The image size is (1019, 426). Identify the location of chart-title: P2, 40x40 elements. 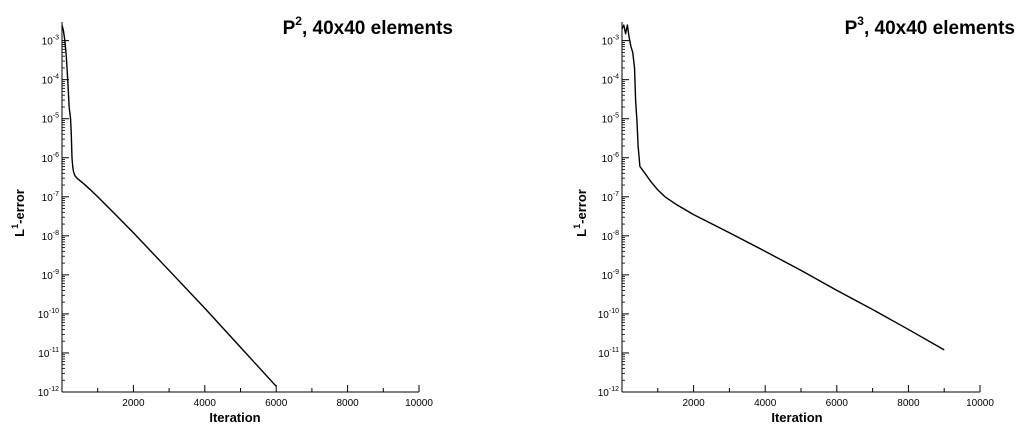
(368, 26).